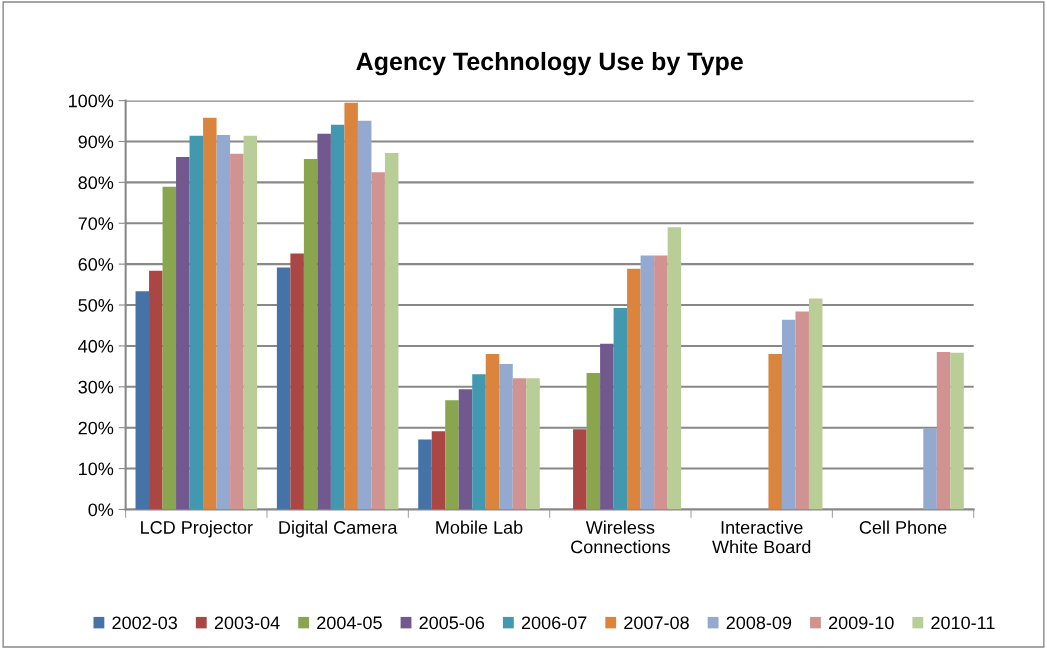 Image resolution: width=1047 pixels, height=649 pixels. Describe the element at coordinates (96, 469) in the screenshot. I see `y-tick-label: 10%` at that location.